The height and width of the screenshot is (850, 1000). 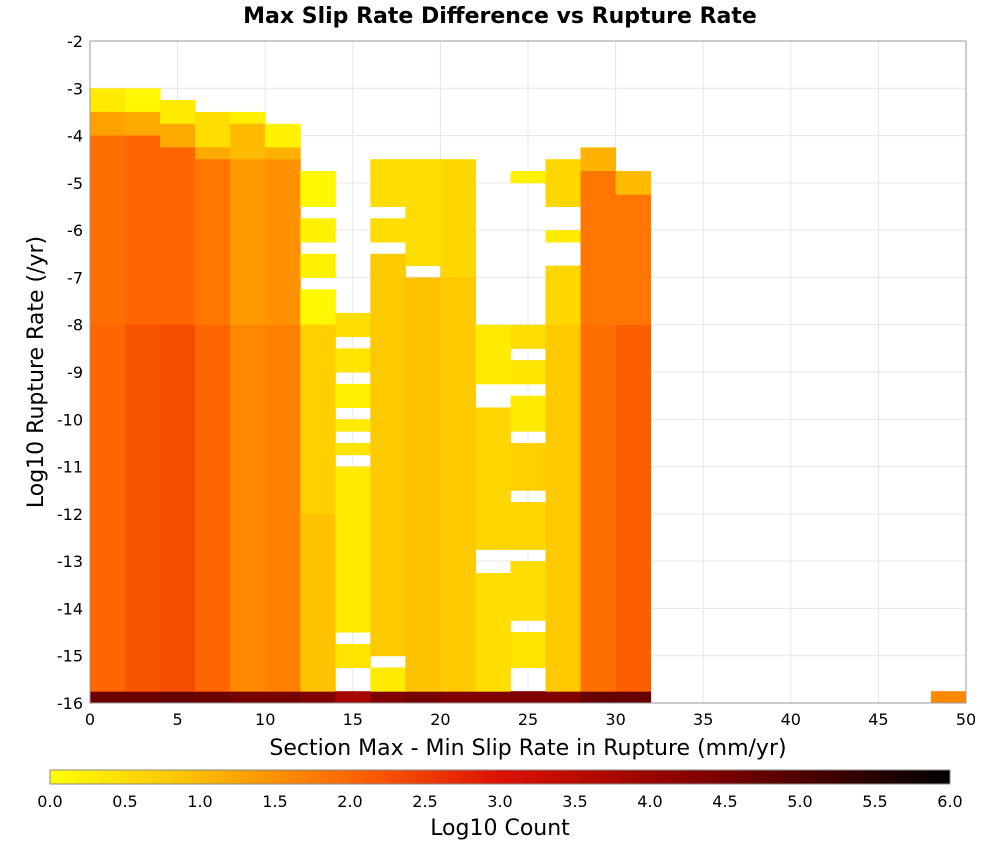 I want to click on y-tick-label: -9, so click(x=75, y=372).